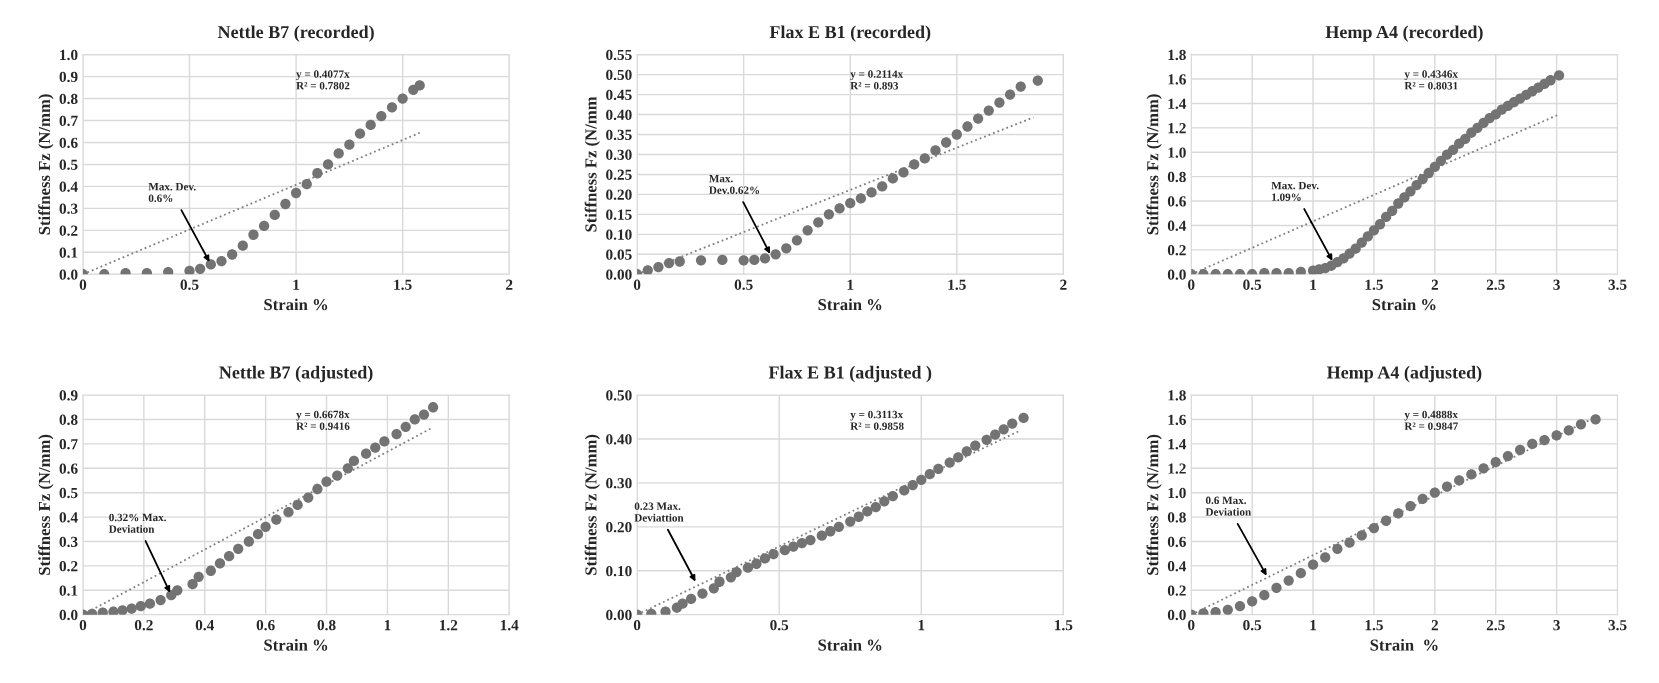 Image resolution: width=1659 pixels, height=683 pixels. I want to click on y-tick-label: 1.6, so click(1177, 79).